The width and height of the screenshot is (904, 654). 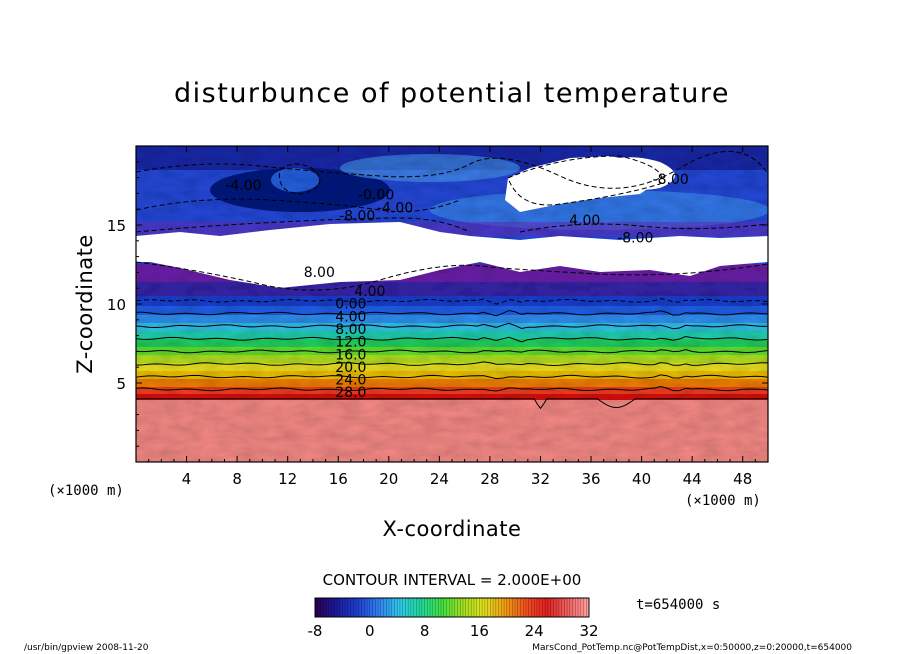 What do you see at coordinates (452, 607) in the screenshot?
I see `colorbar-gradient` at bounding box center [452, 607].